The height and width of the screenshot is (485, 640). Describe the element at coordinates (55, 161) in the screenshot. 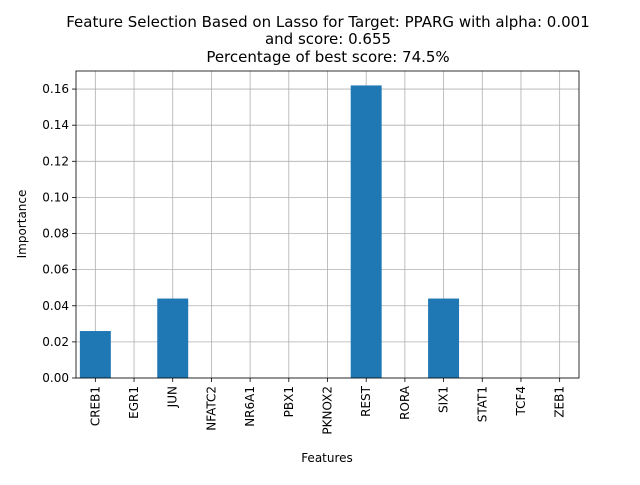

I see `y-tick-label: 0.12` at that location.